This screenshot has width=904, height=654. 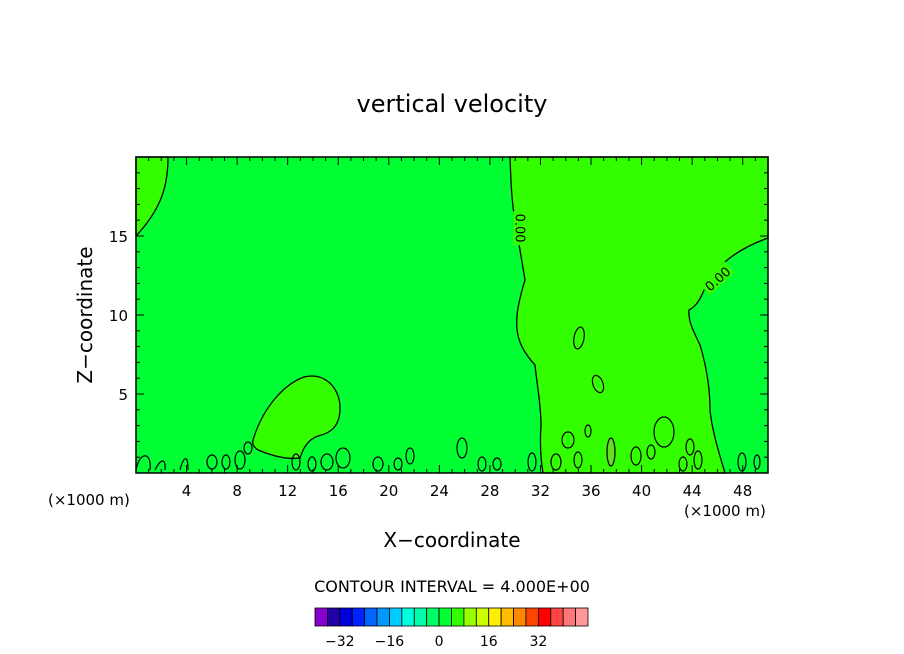 I want to click on contour-interval-text: CONTOUR INTERVAL = 4.000E+00, so click(x=452, y=586).